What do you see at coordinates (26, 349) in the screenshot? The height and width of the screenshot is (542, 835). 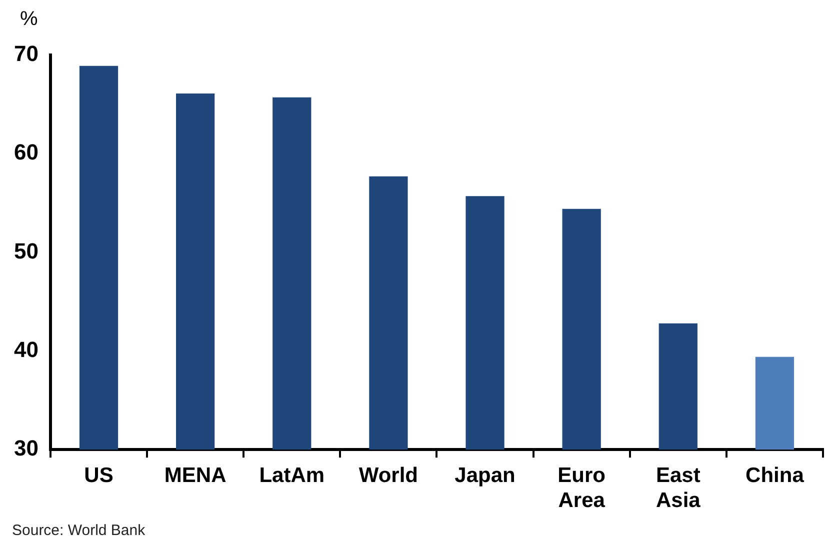 I see `y-tick-label: 40` at bounding box center [26, 349].